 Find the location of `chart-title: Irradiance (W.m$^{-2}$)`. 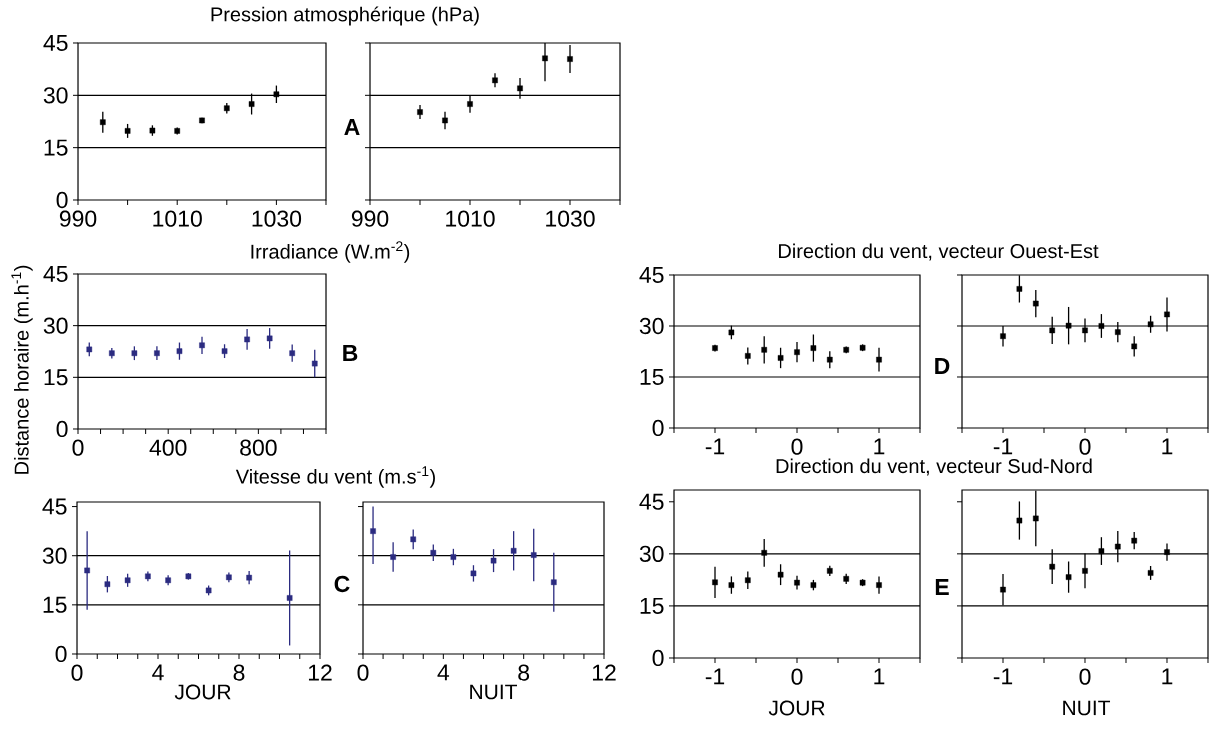

chart-title: Irradiance (W.m$^{-2}$) is located at coordinates (330, 252).